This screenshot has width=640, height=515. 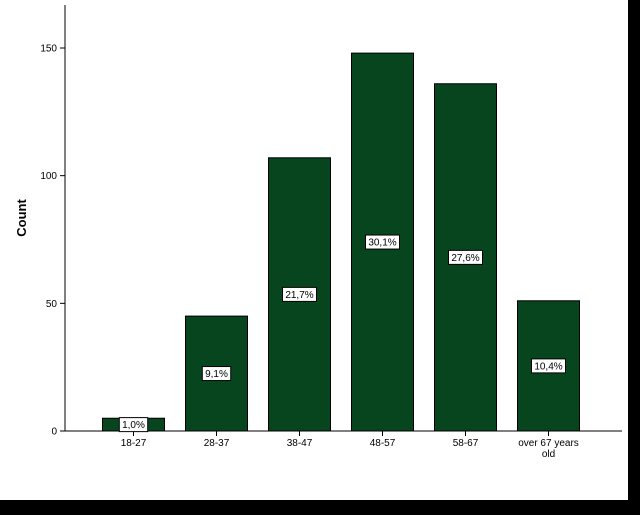 I want to click on x-tick-label: 38-47, so click(x=300, y=443).